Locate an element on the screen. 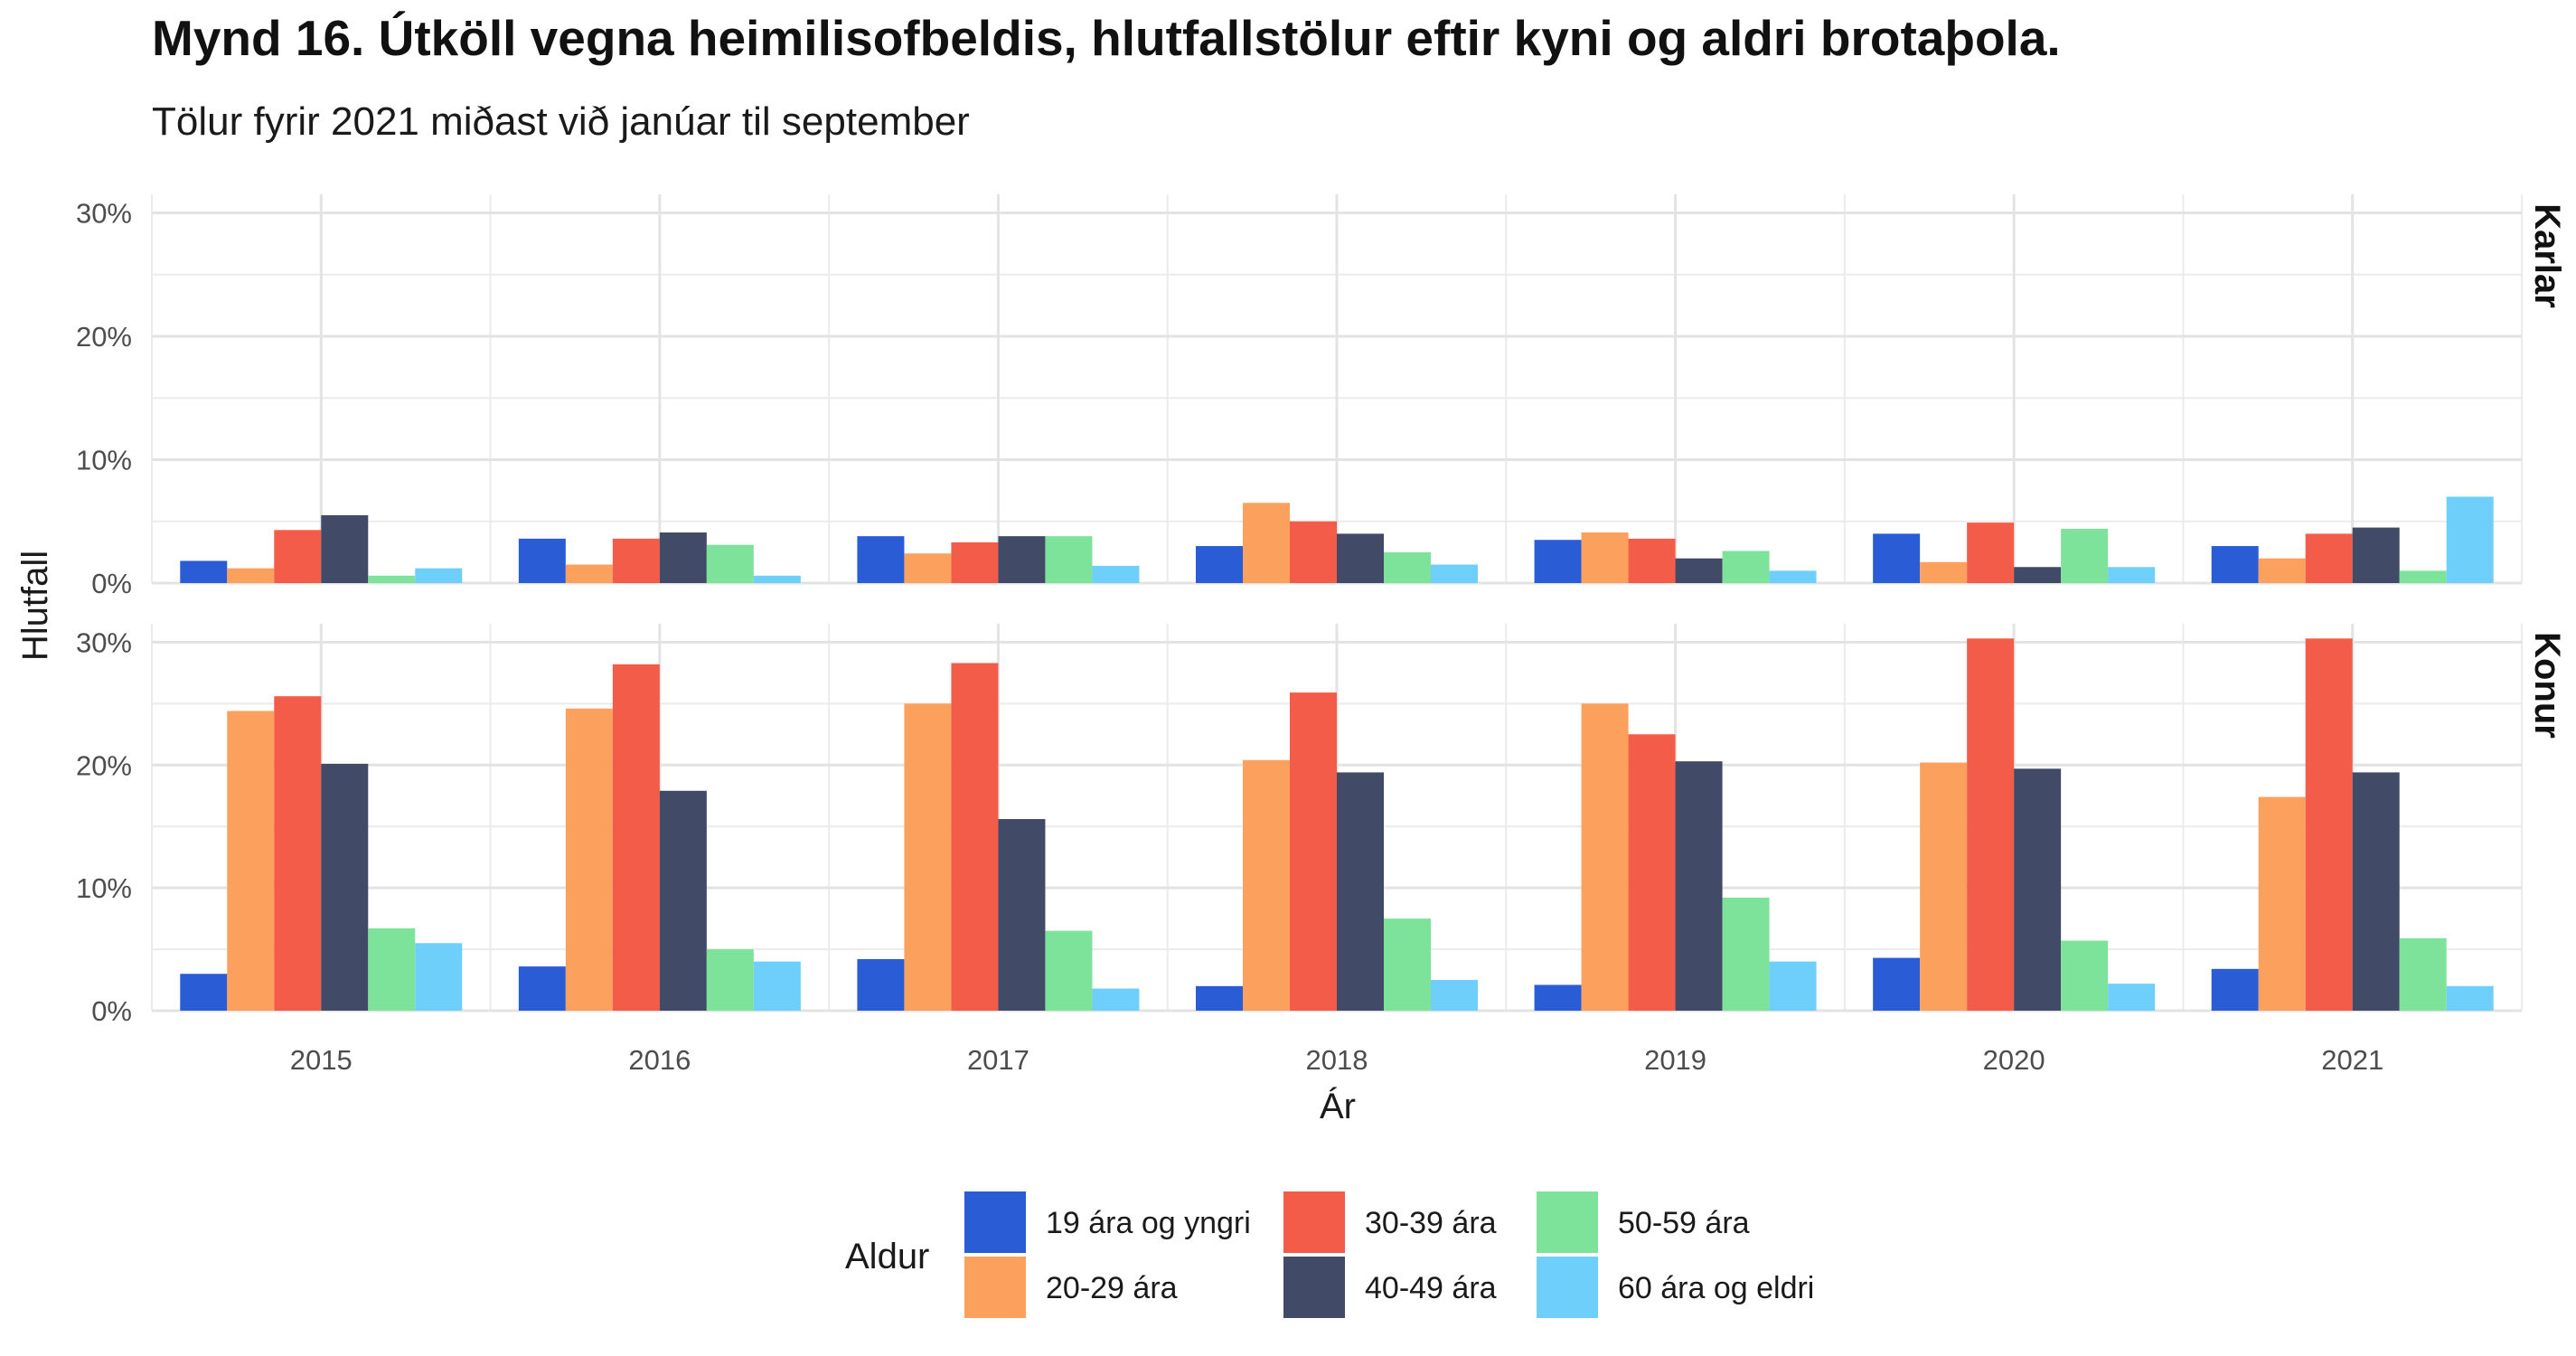  legend-label: 60 ára og eldri is located at coordinates (1716, 1288).